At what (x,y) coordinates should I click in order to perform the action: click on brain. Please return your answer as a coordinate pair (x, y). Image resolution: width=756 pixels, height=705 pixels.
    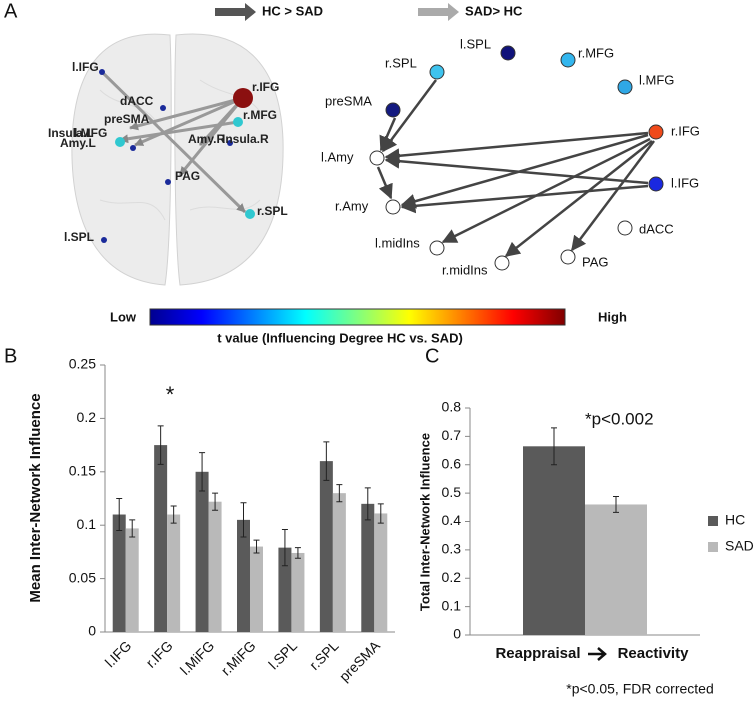
    Looking at the image, I should click on (177, 159).